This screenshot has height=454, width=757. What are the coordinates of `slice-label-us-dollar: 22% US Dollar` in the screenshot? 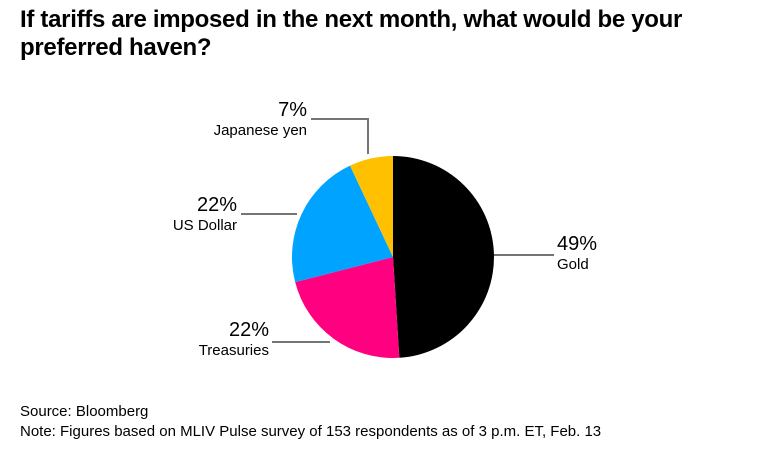 It's located at (205, 215).